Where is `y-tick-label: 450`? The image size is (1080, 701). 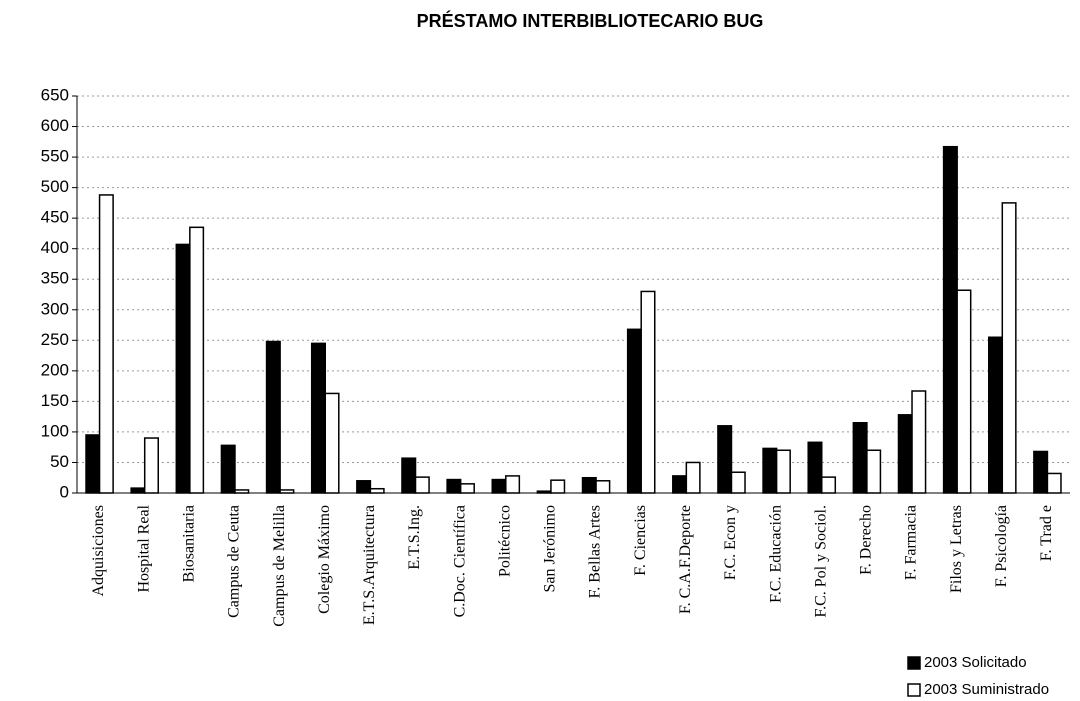 y-tick-label: 450 is located at coordinates (55, 217).